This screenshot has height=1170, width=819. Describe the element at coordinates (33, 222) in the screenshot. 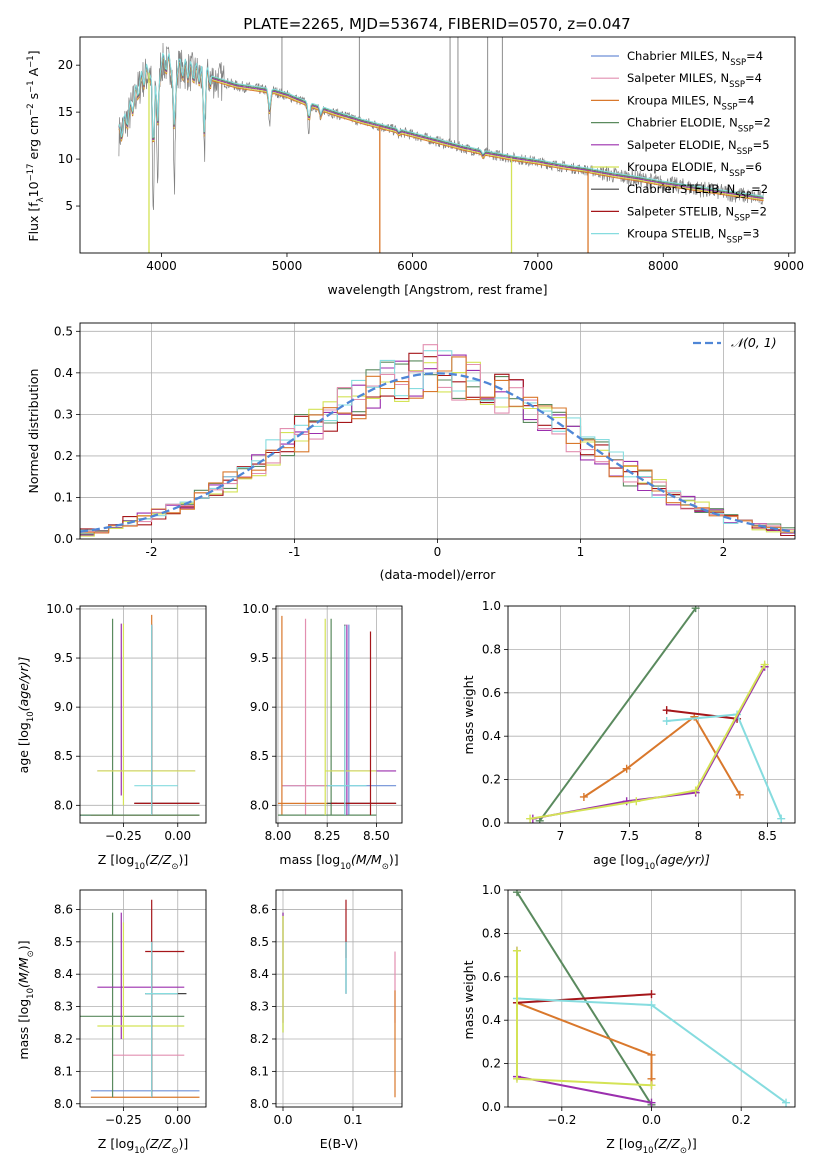

I see `label-part: Flux [f` at that location.